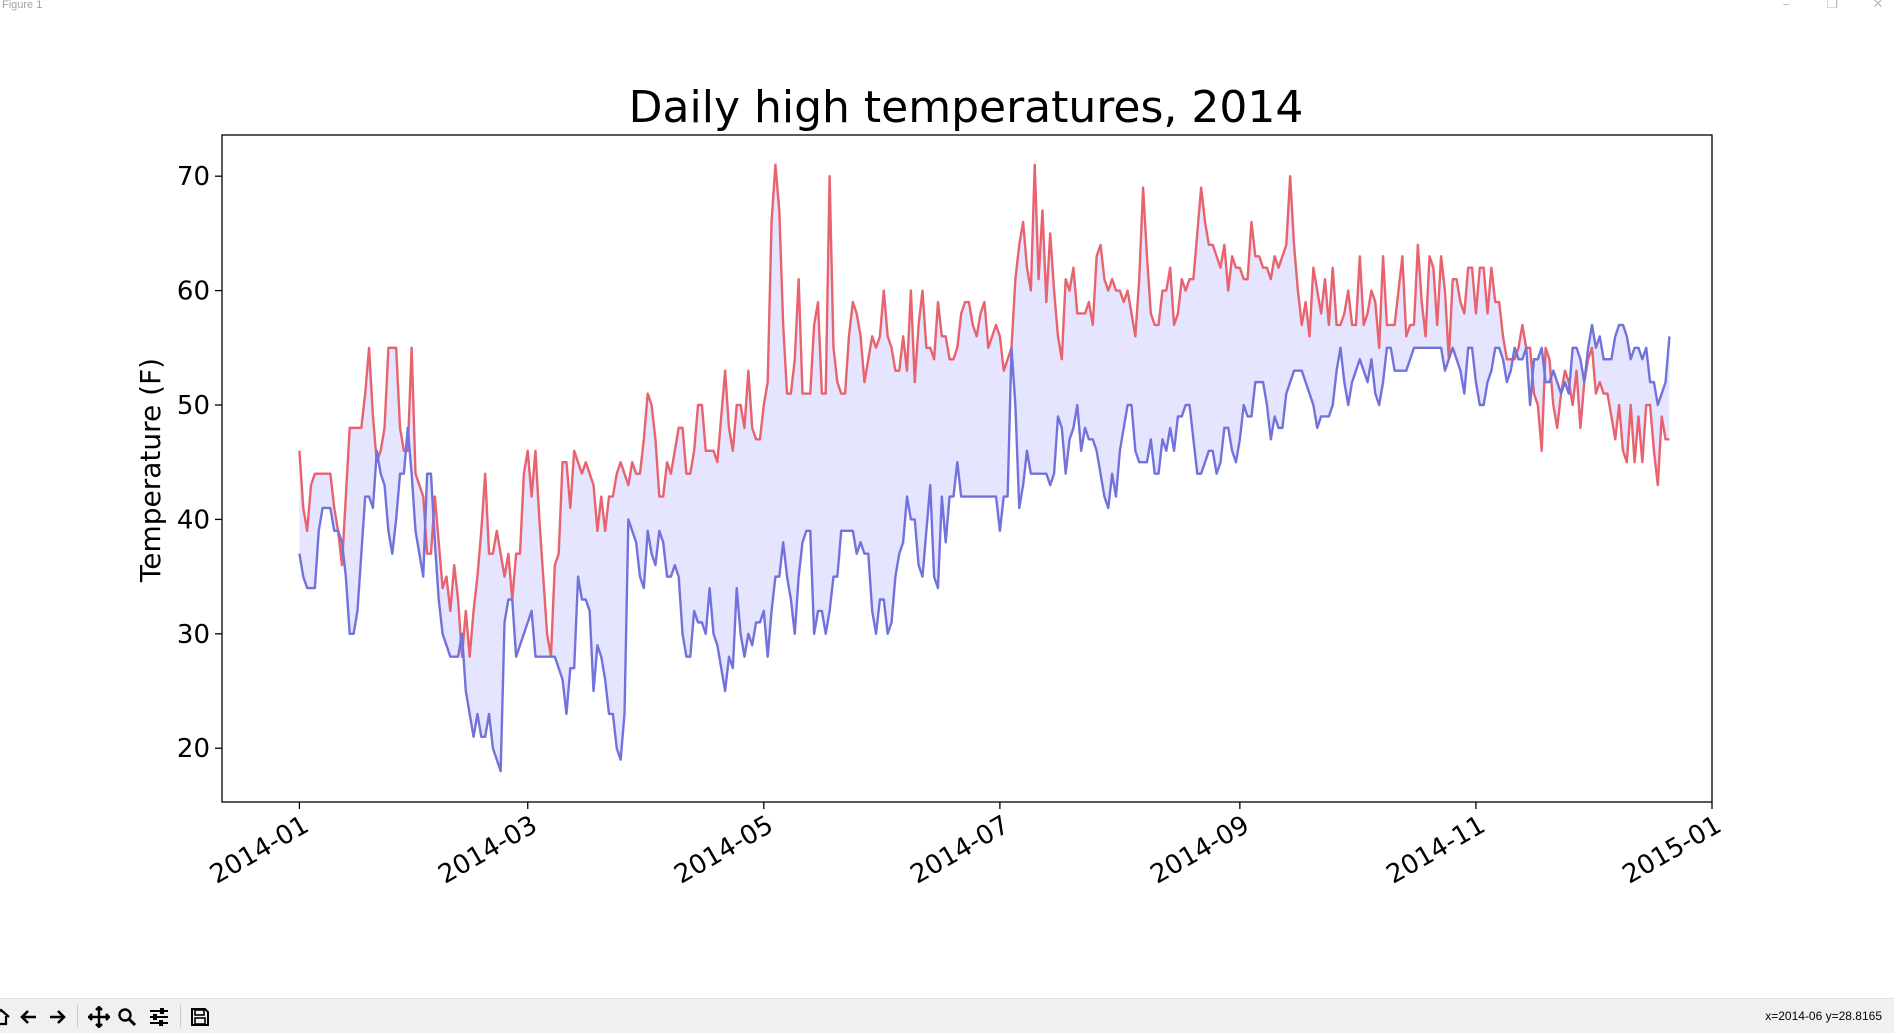 This screenshot has height=1033, width=1894. Describe the element at coordinates (193, 177) in the screenshot. I see `y-tick-label: 70` at that location.